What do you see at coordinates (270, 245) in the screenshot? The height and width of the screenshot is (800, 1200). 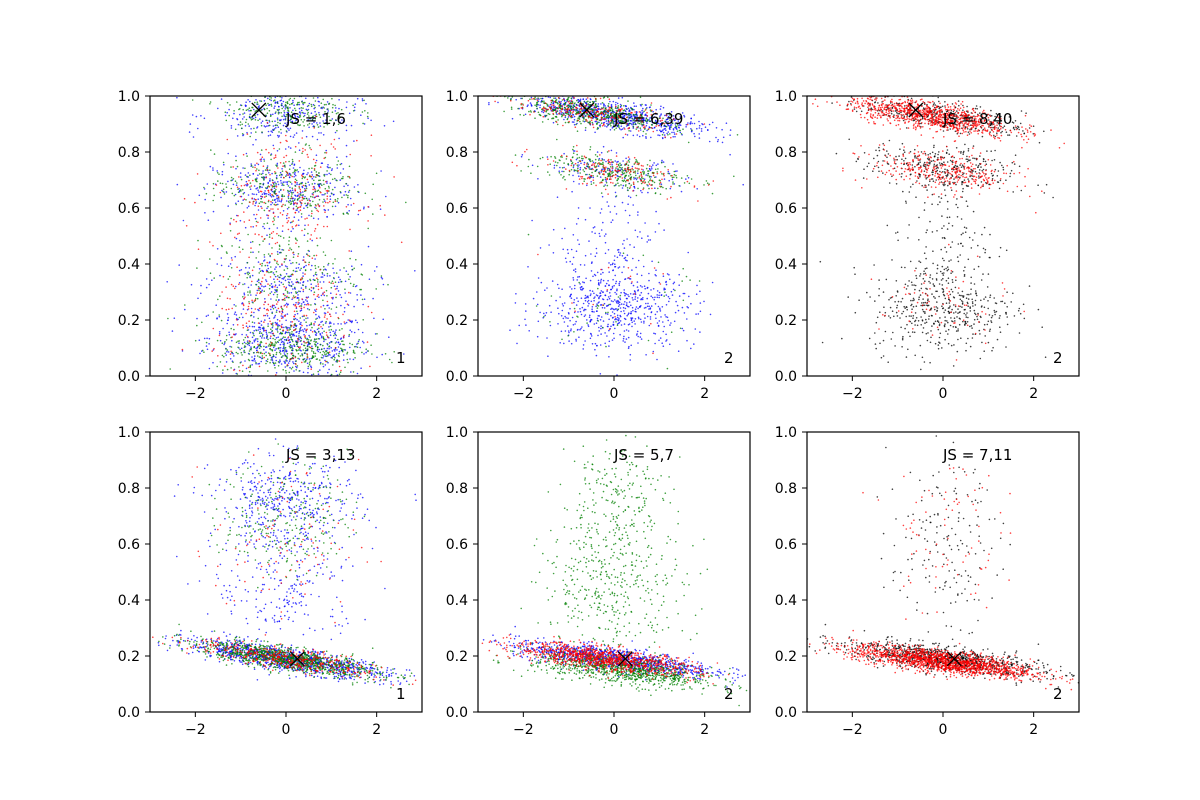 I see `subplot-1: −2 0 20.00.20.40.60.81.0JS = 1,61` at bounding box center [270, 245].